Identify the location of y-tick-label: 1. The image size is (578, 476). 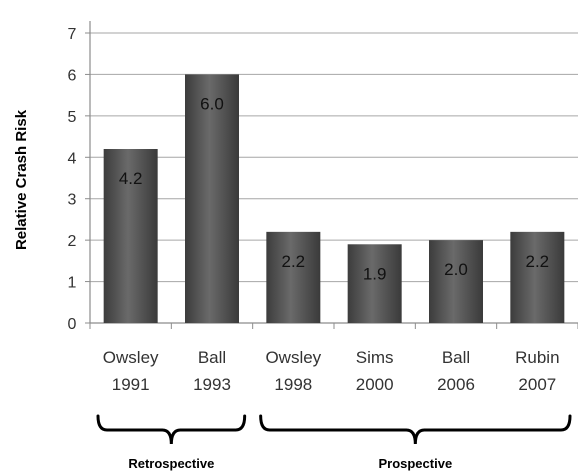
(72, 283).